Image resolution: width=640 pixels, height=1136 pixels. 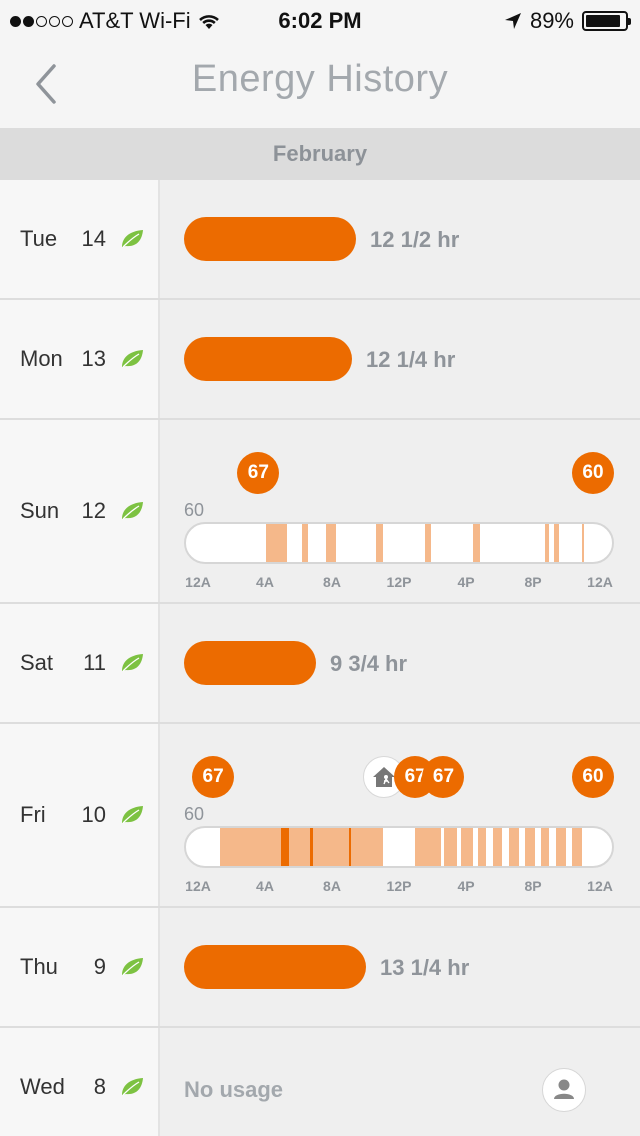 What do you see at coordinates (135, 20) in the screenshot?
I see `carrier-label: AT&T Wi-Fi` at bounding box center [135, 20].